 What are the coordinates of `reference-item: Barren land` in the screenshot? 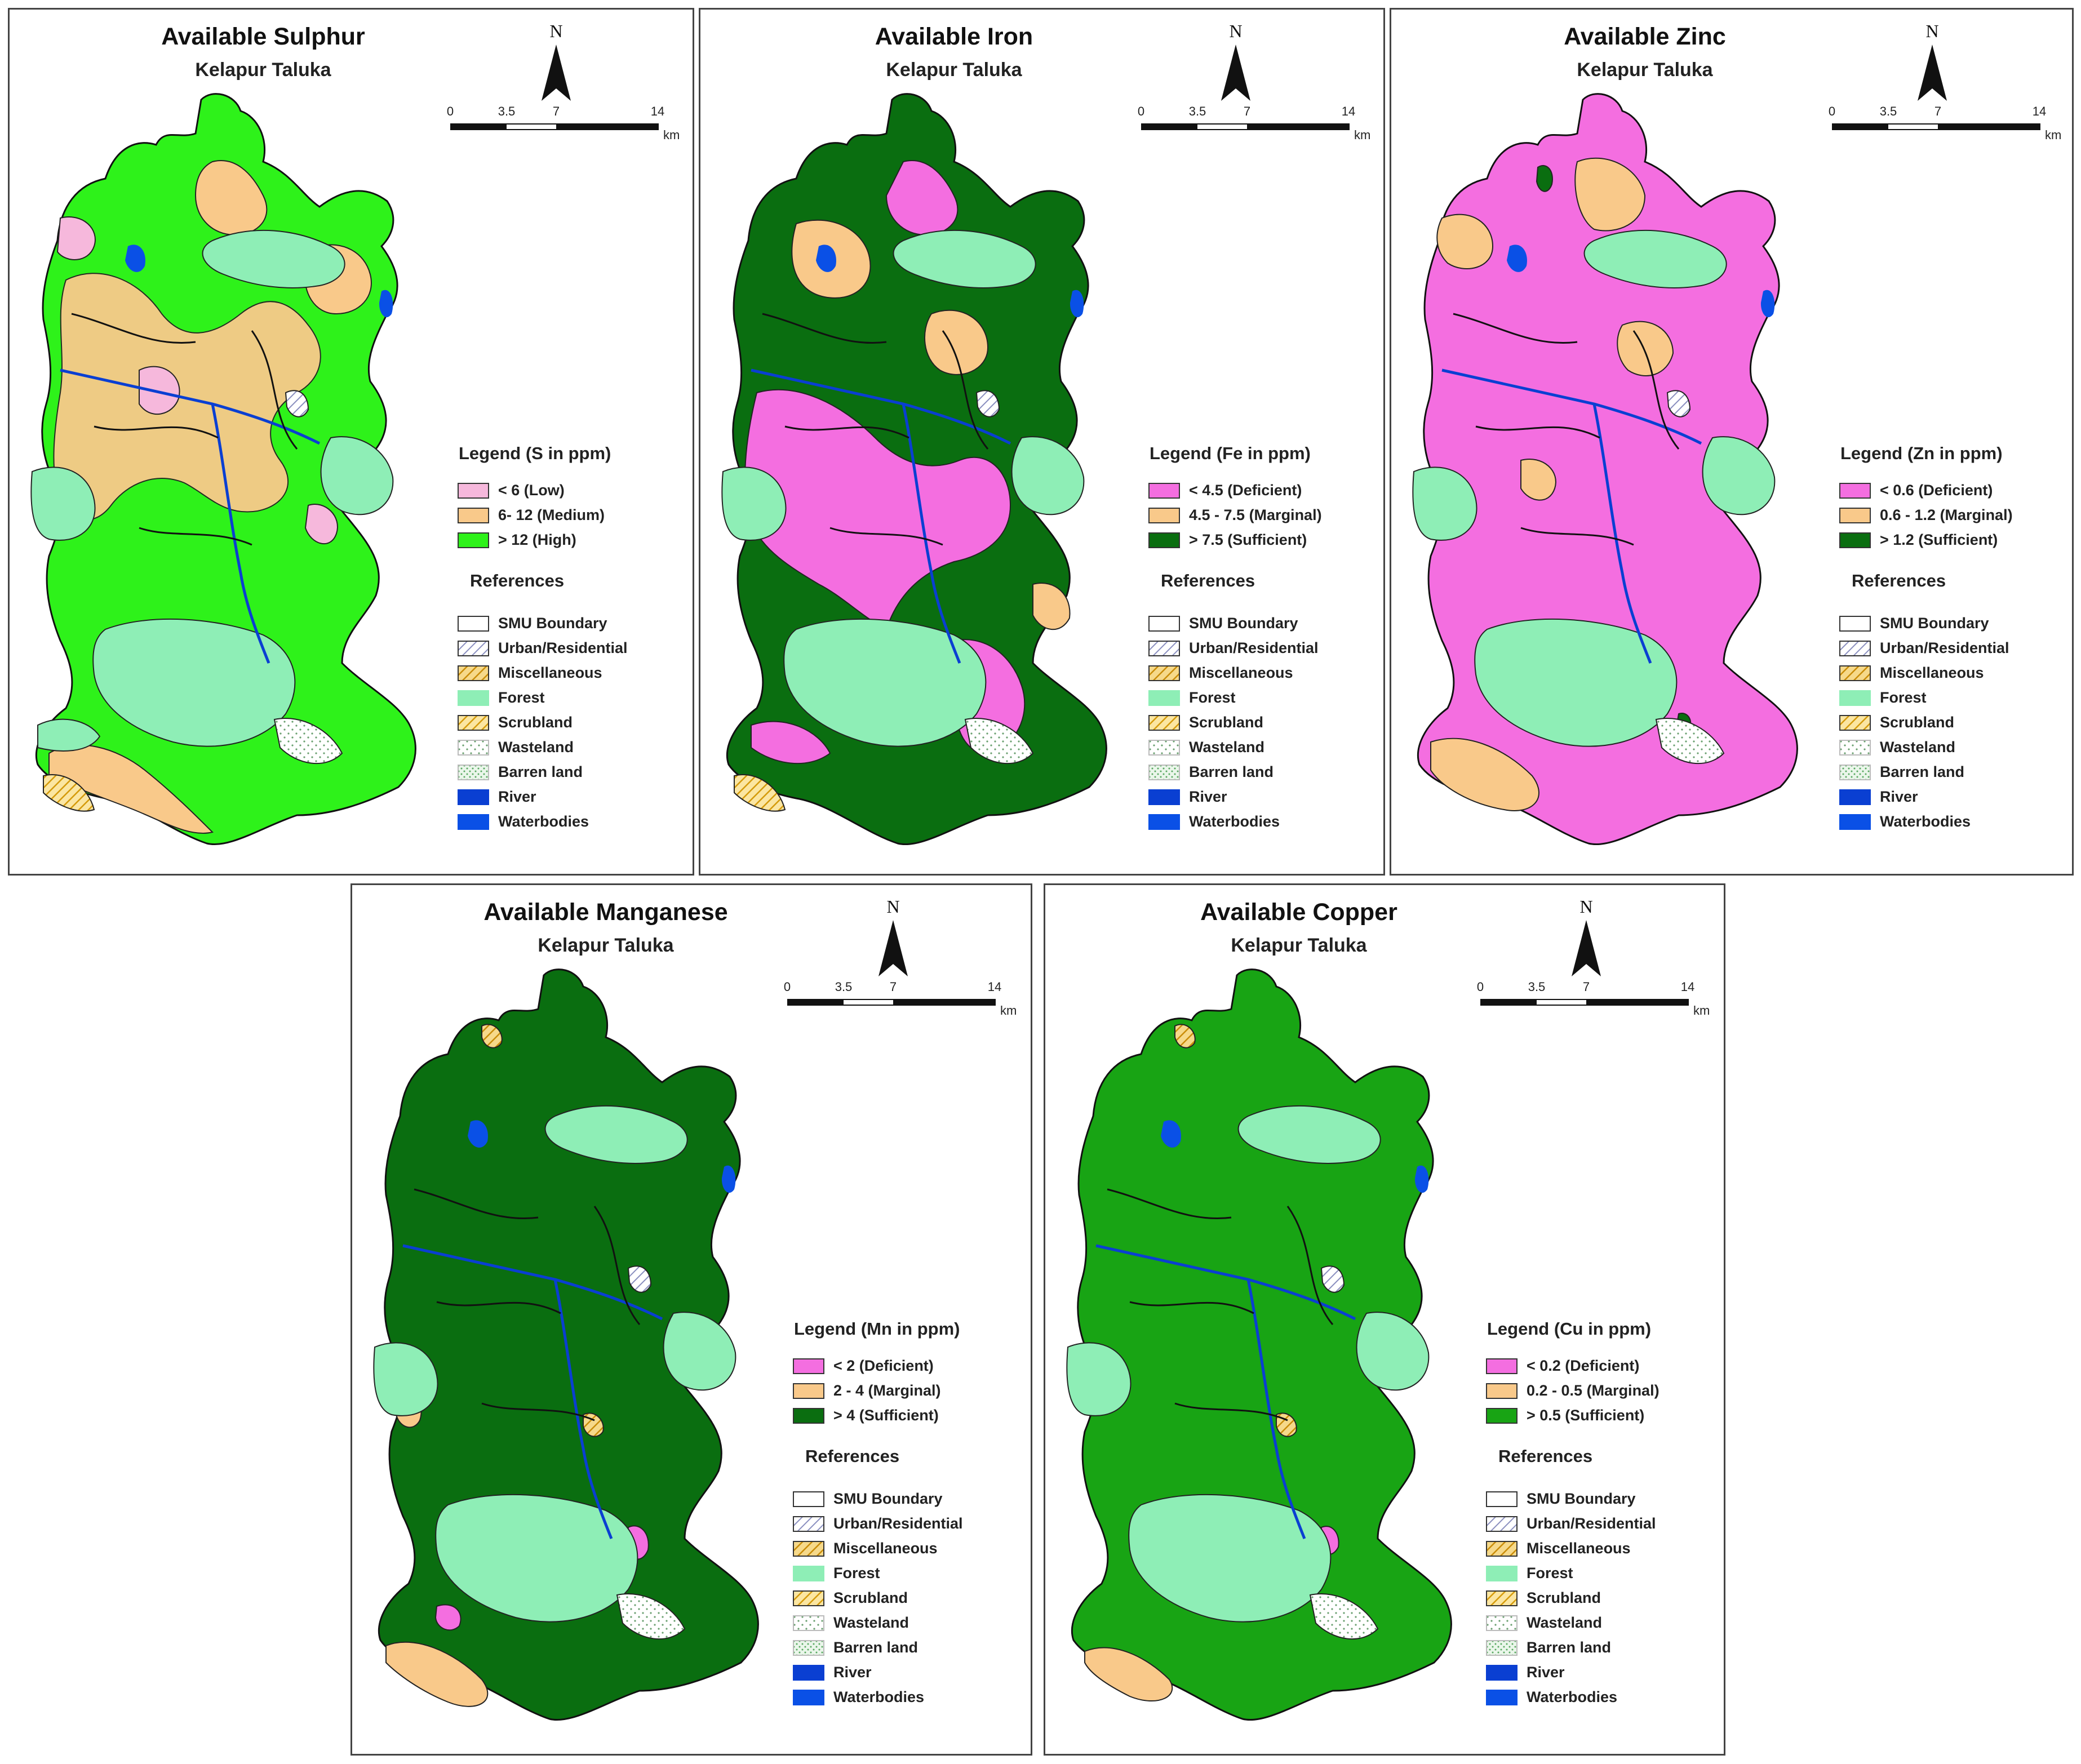 It's located at (575, 774).